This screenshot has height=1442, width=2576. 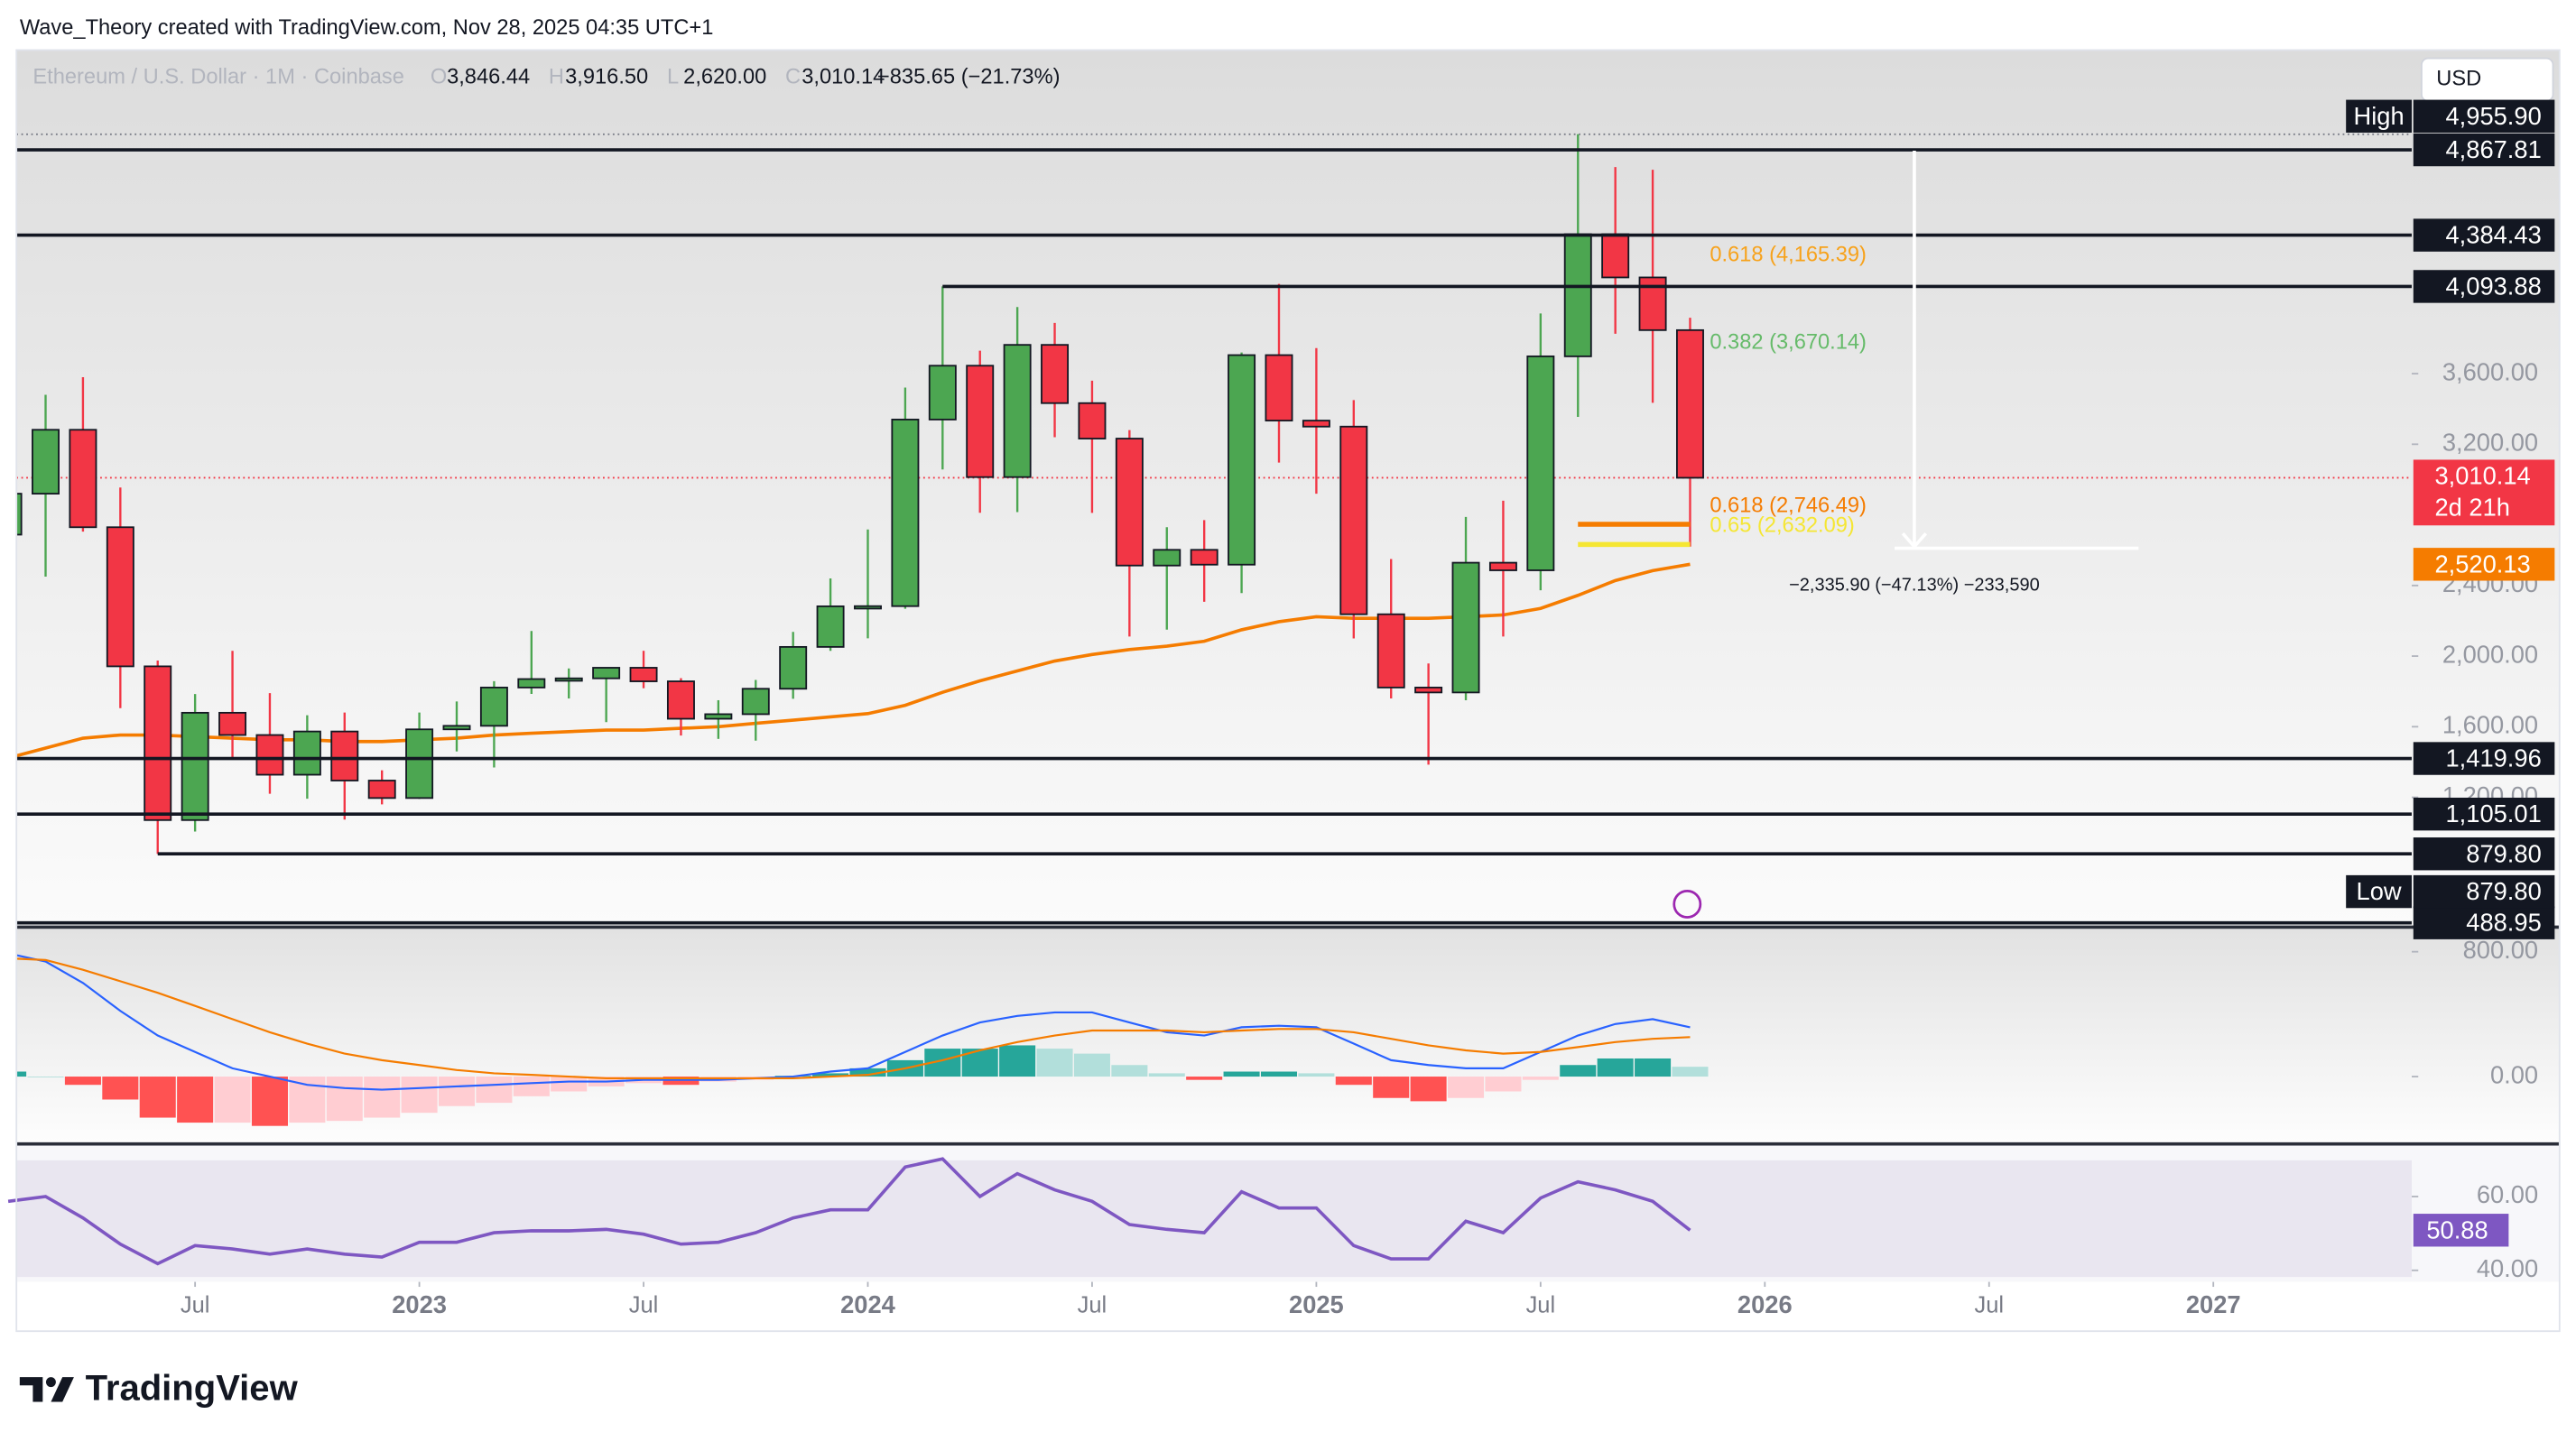 What do you see at coordinates (673, 77) in the screenshot?
I see `legend-key: L` at bounding box center [673, 77].